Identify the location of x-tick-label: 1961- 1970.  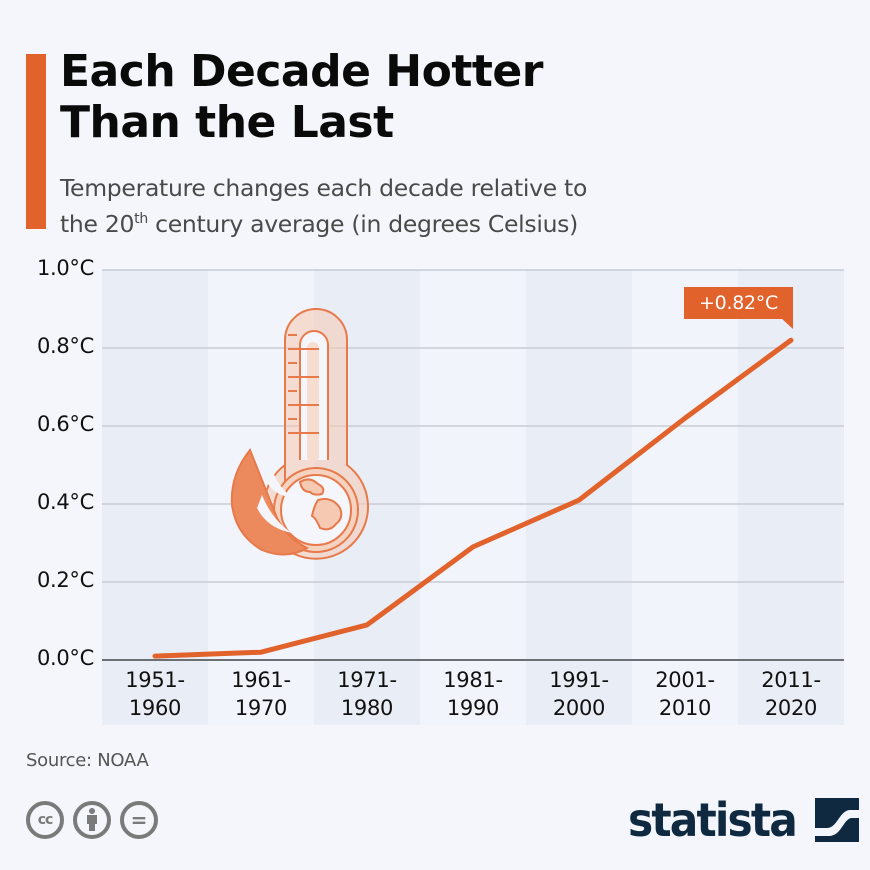
(261, 694).